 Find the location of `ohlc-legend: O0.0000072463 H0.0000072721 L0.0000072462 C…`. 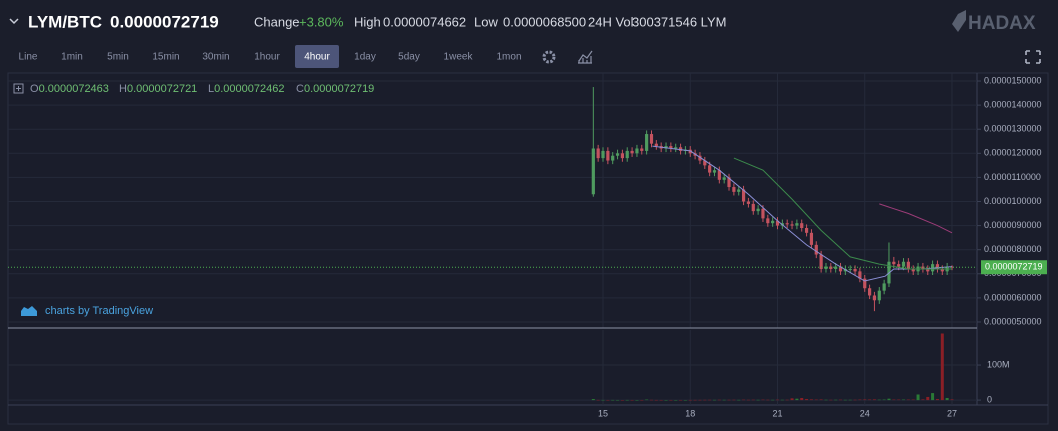

ohlc-legend: O0.0000072463 H0.0000072721 L0.0000072462 C… is located at coordinates (202, 89).